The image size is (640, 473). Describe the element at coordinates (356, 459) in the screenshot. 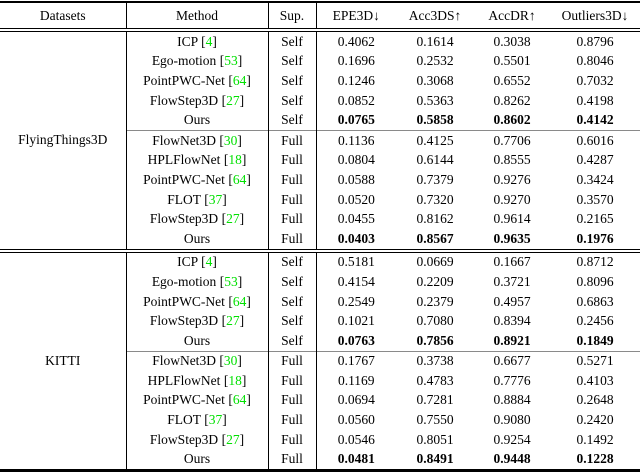

I see `metric-value: 0.0481` at that location.